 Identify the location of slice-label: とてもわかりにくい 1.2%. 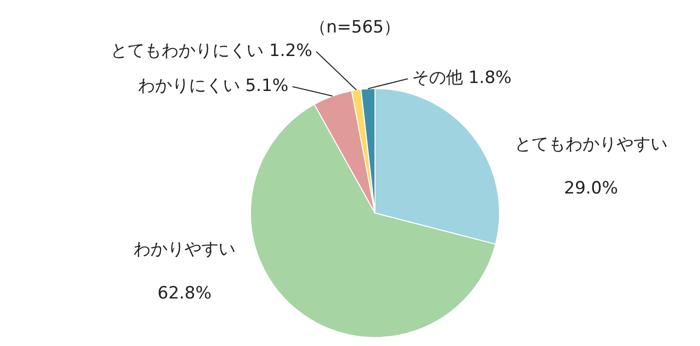
(211, 51).